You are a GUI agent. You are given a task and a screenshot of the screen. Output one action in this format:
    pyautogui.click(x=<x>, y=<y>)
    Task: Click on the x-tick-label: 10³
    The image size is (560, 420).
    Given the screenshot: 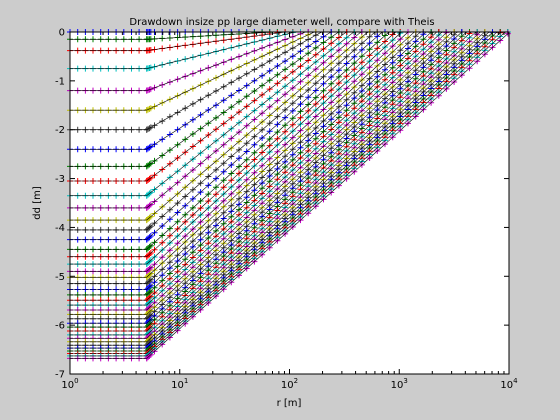 What is the action you would take?
    pyautogui.click(x=399, y=384)
    